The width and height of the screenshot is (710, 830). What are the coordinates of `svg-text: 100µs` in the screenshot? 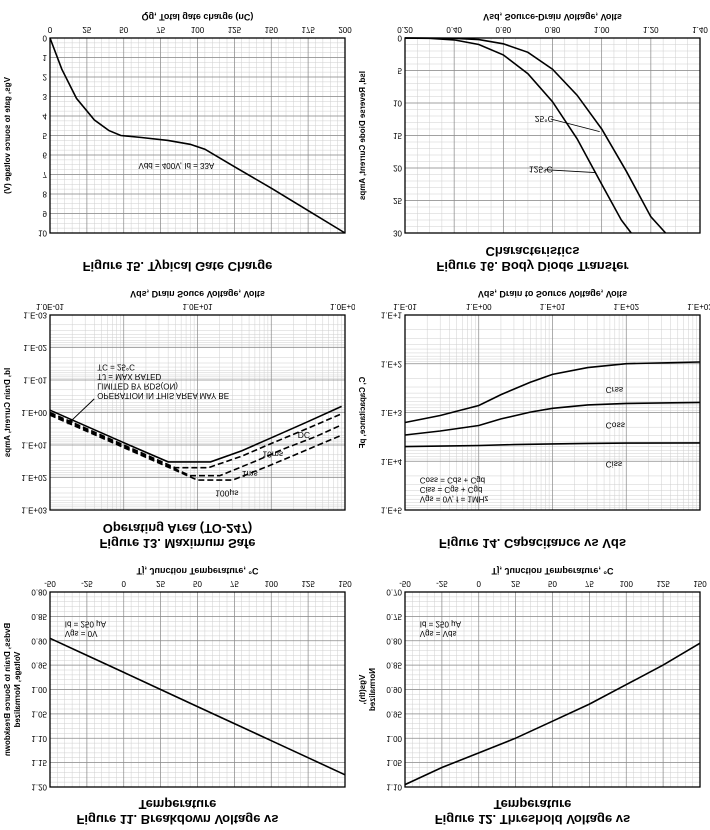 It's located at (226, 494).